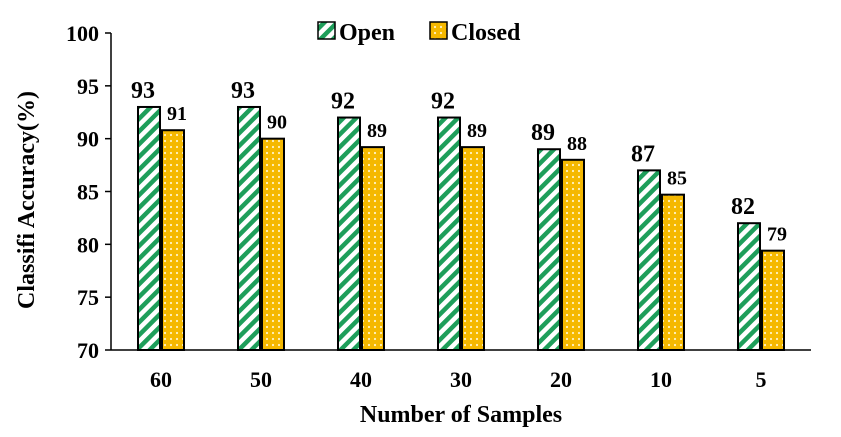 Image resolution: width=841 pixels, height=437 pixels. I want to click on bar-label-open: 87, so click(643, 154).